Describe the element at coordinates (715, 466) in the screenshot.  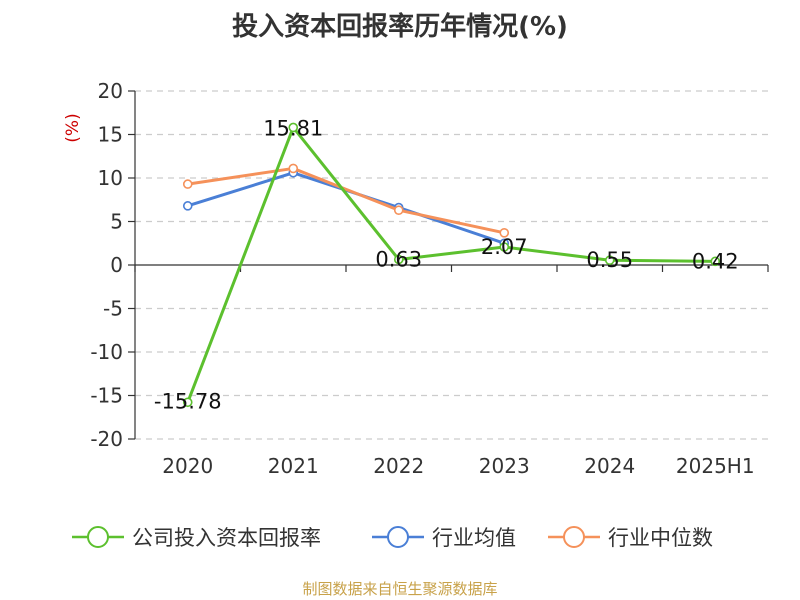
I see `x-tick-label: 2025H1` at that location.